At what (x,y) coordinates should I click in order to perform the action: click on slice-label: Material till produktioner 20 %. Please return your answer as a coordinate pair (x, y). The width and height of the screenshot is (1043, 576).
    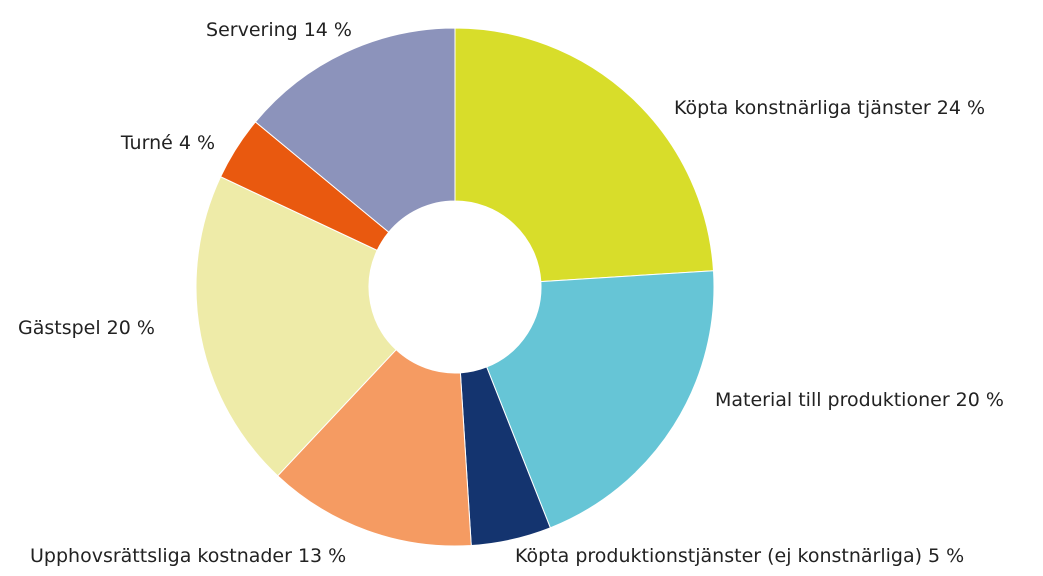
    Looking at the image, I should click on (859, 400).